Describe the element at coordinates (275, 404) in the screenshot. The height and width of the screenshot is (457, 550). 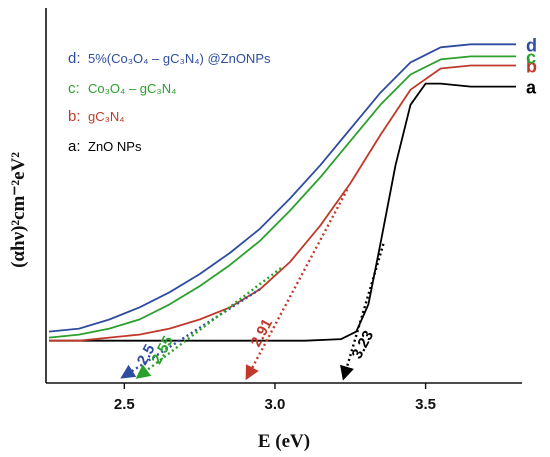
I see `x-tick-label: 3.0` at that location.